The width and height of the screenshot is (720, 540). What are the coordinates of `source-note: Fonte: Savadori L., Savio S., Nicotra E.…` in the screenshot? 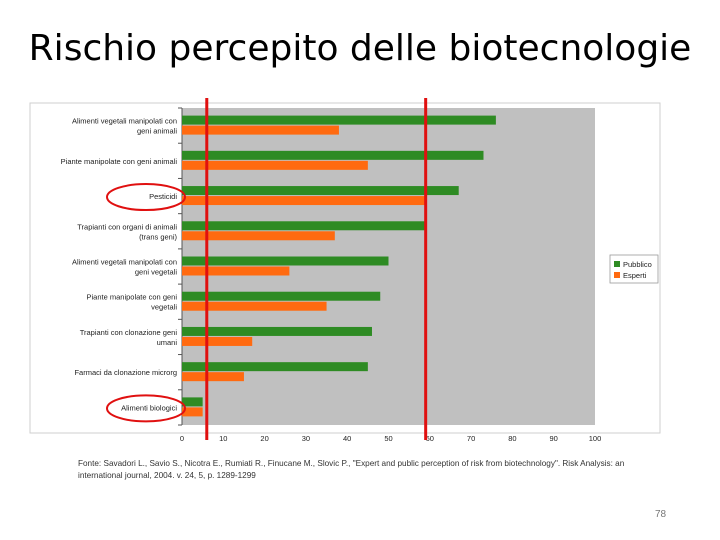 It's located at (351, 469).